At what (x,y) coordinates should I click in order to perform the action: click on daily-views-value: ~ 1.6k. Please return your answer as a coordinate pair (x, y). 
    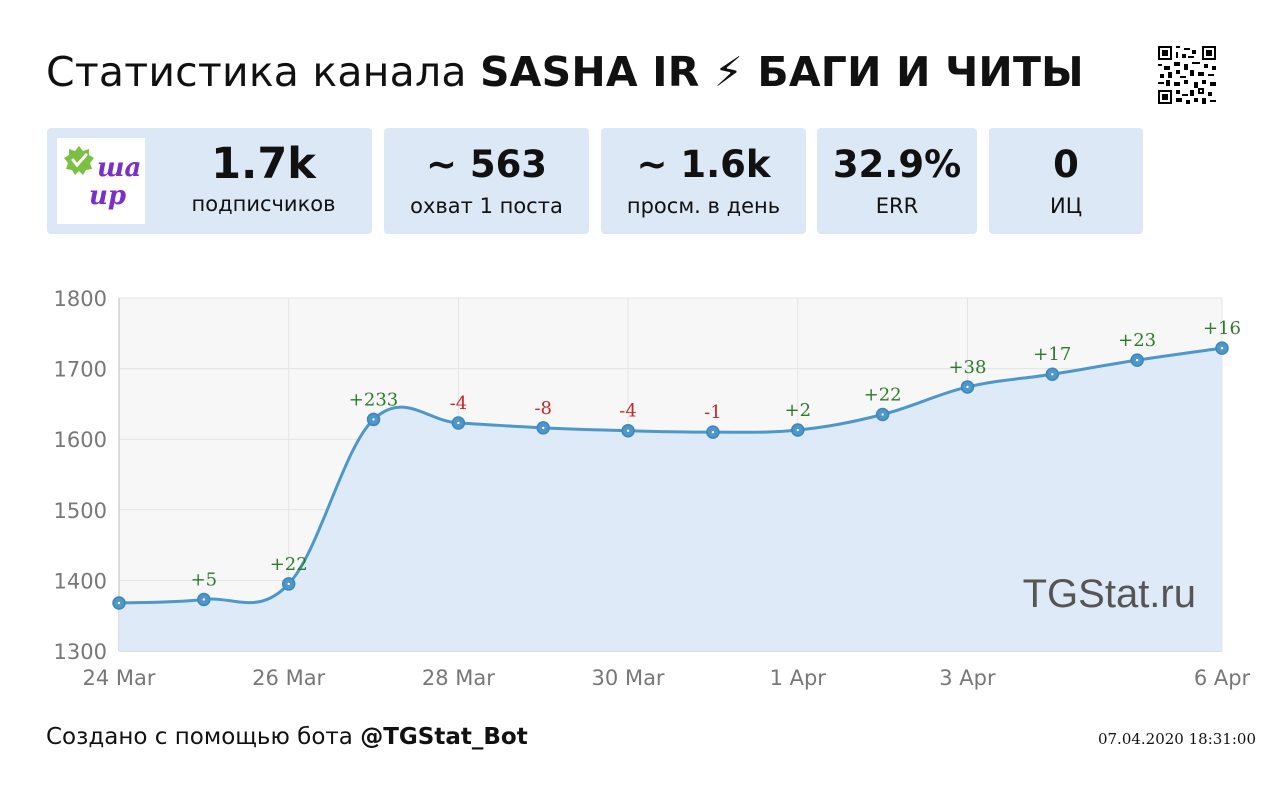
    Looking at the image, I should click on (703, 164).